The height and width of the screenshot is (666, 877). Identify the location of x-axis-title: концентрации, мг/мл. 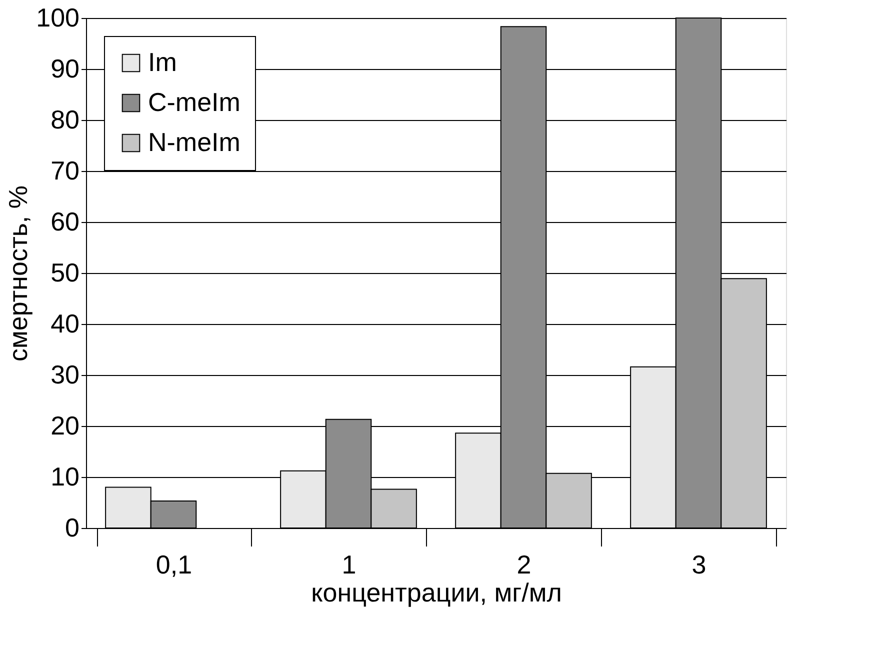
(436, 593).